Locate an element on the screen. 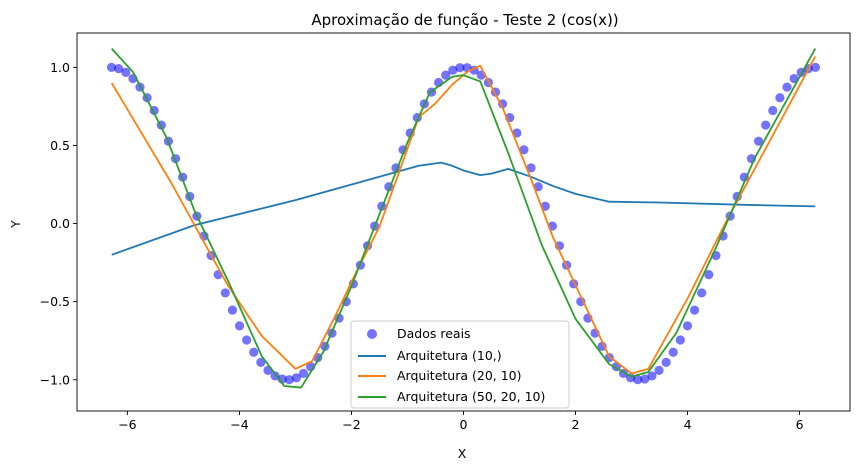 This screenshot has height=470, width=857. legend-box is located at coordinates (460, 364).